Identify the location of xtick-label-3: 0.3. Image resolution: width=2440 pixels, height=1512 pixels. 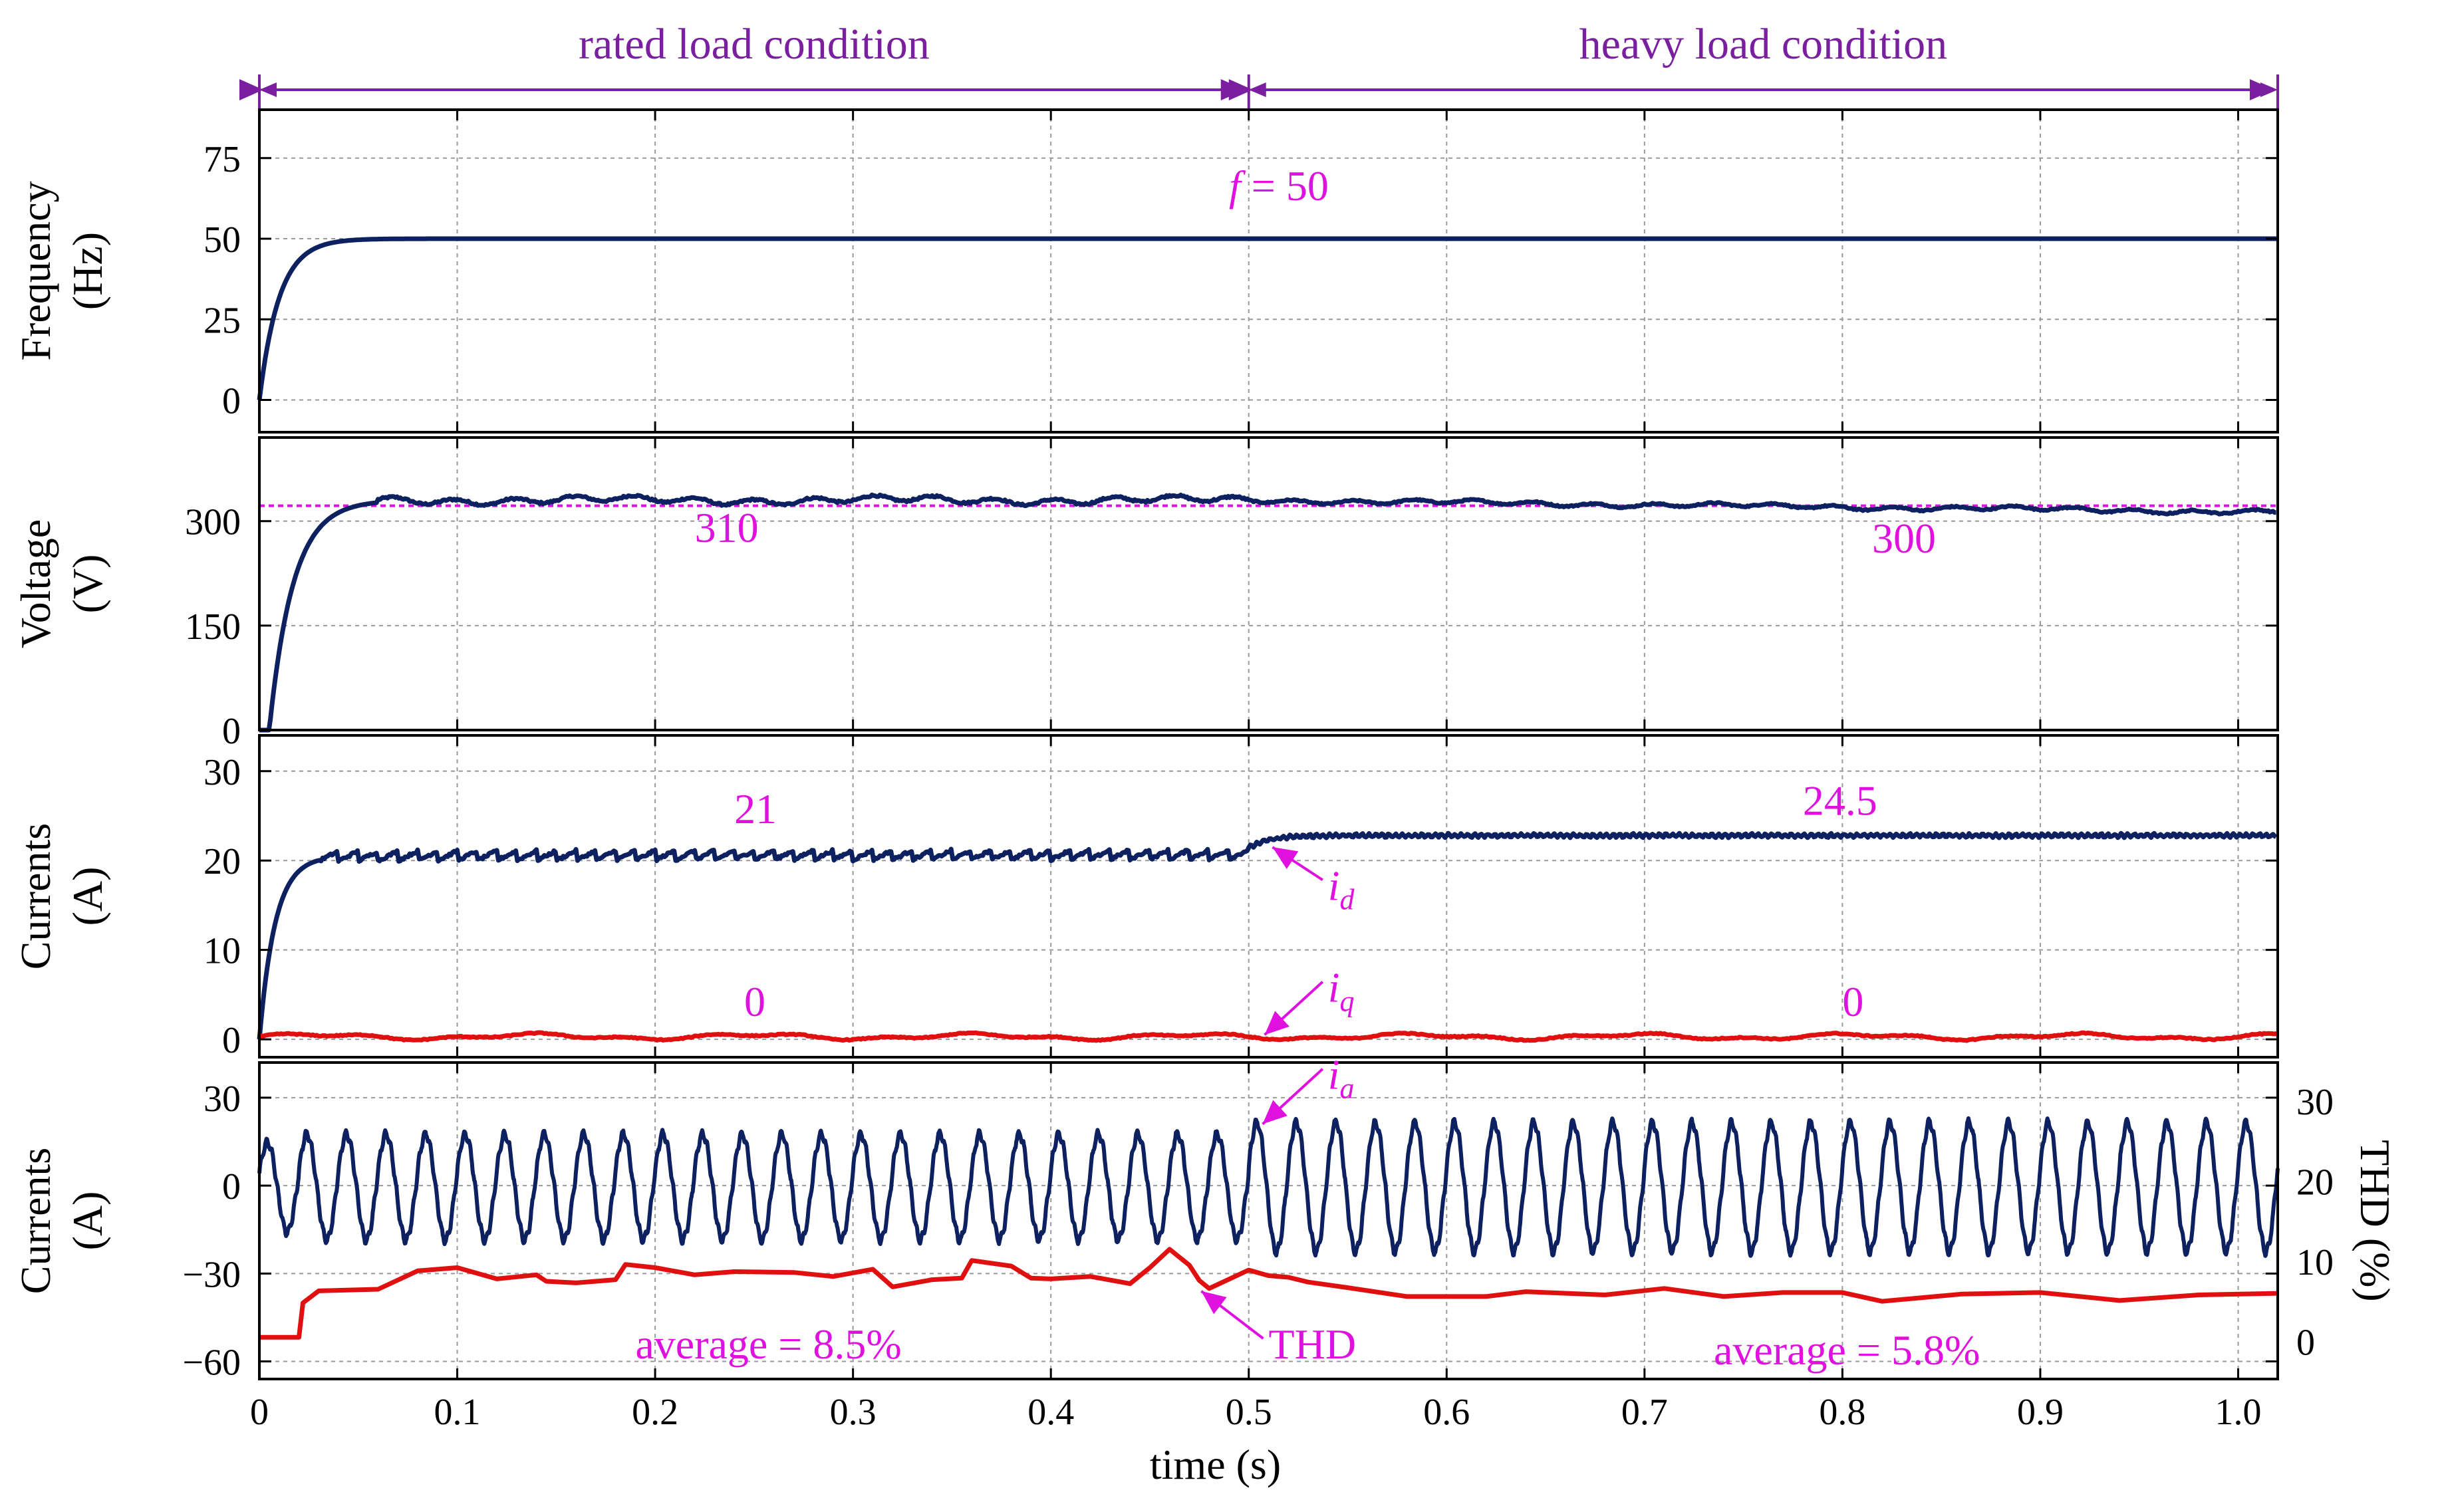
(853, 1412).